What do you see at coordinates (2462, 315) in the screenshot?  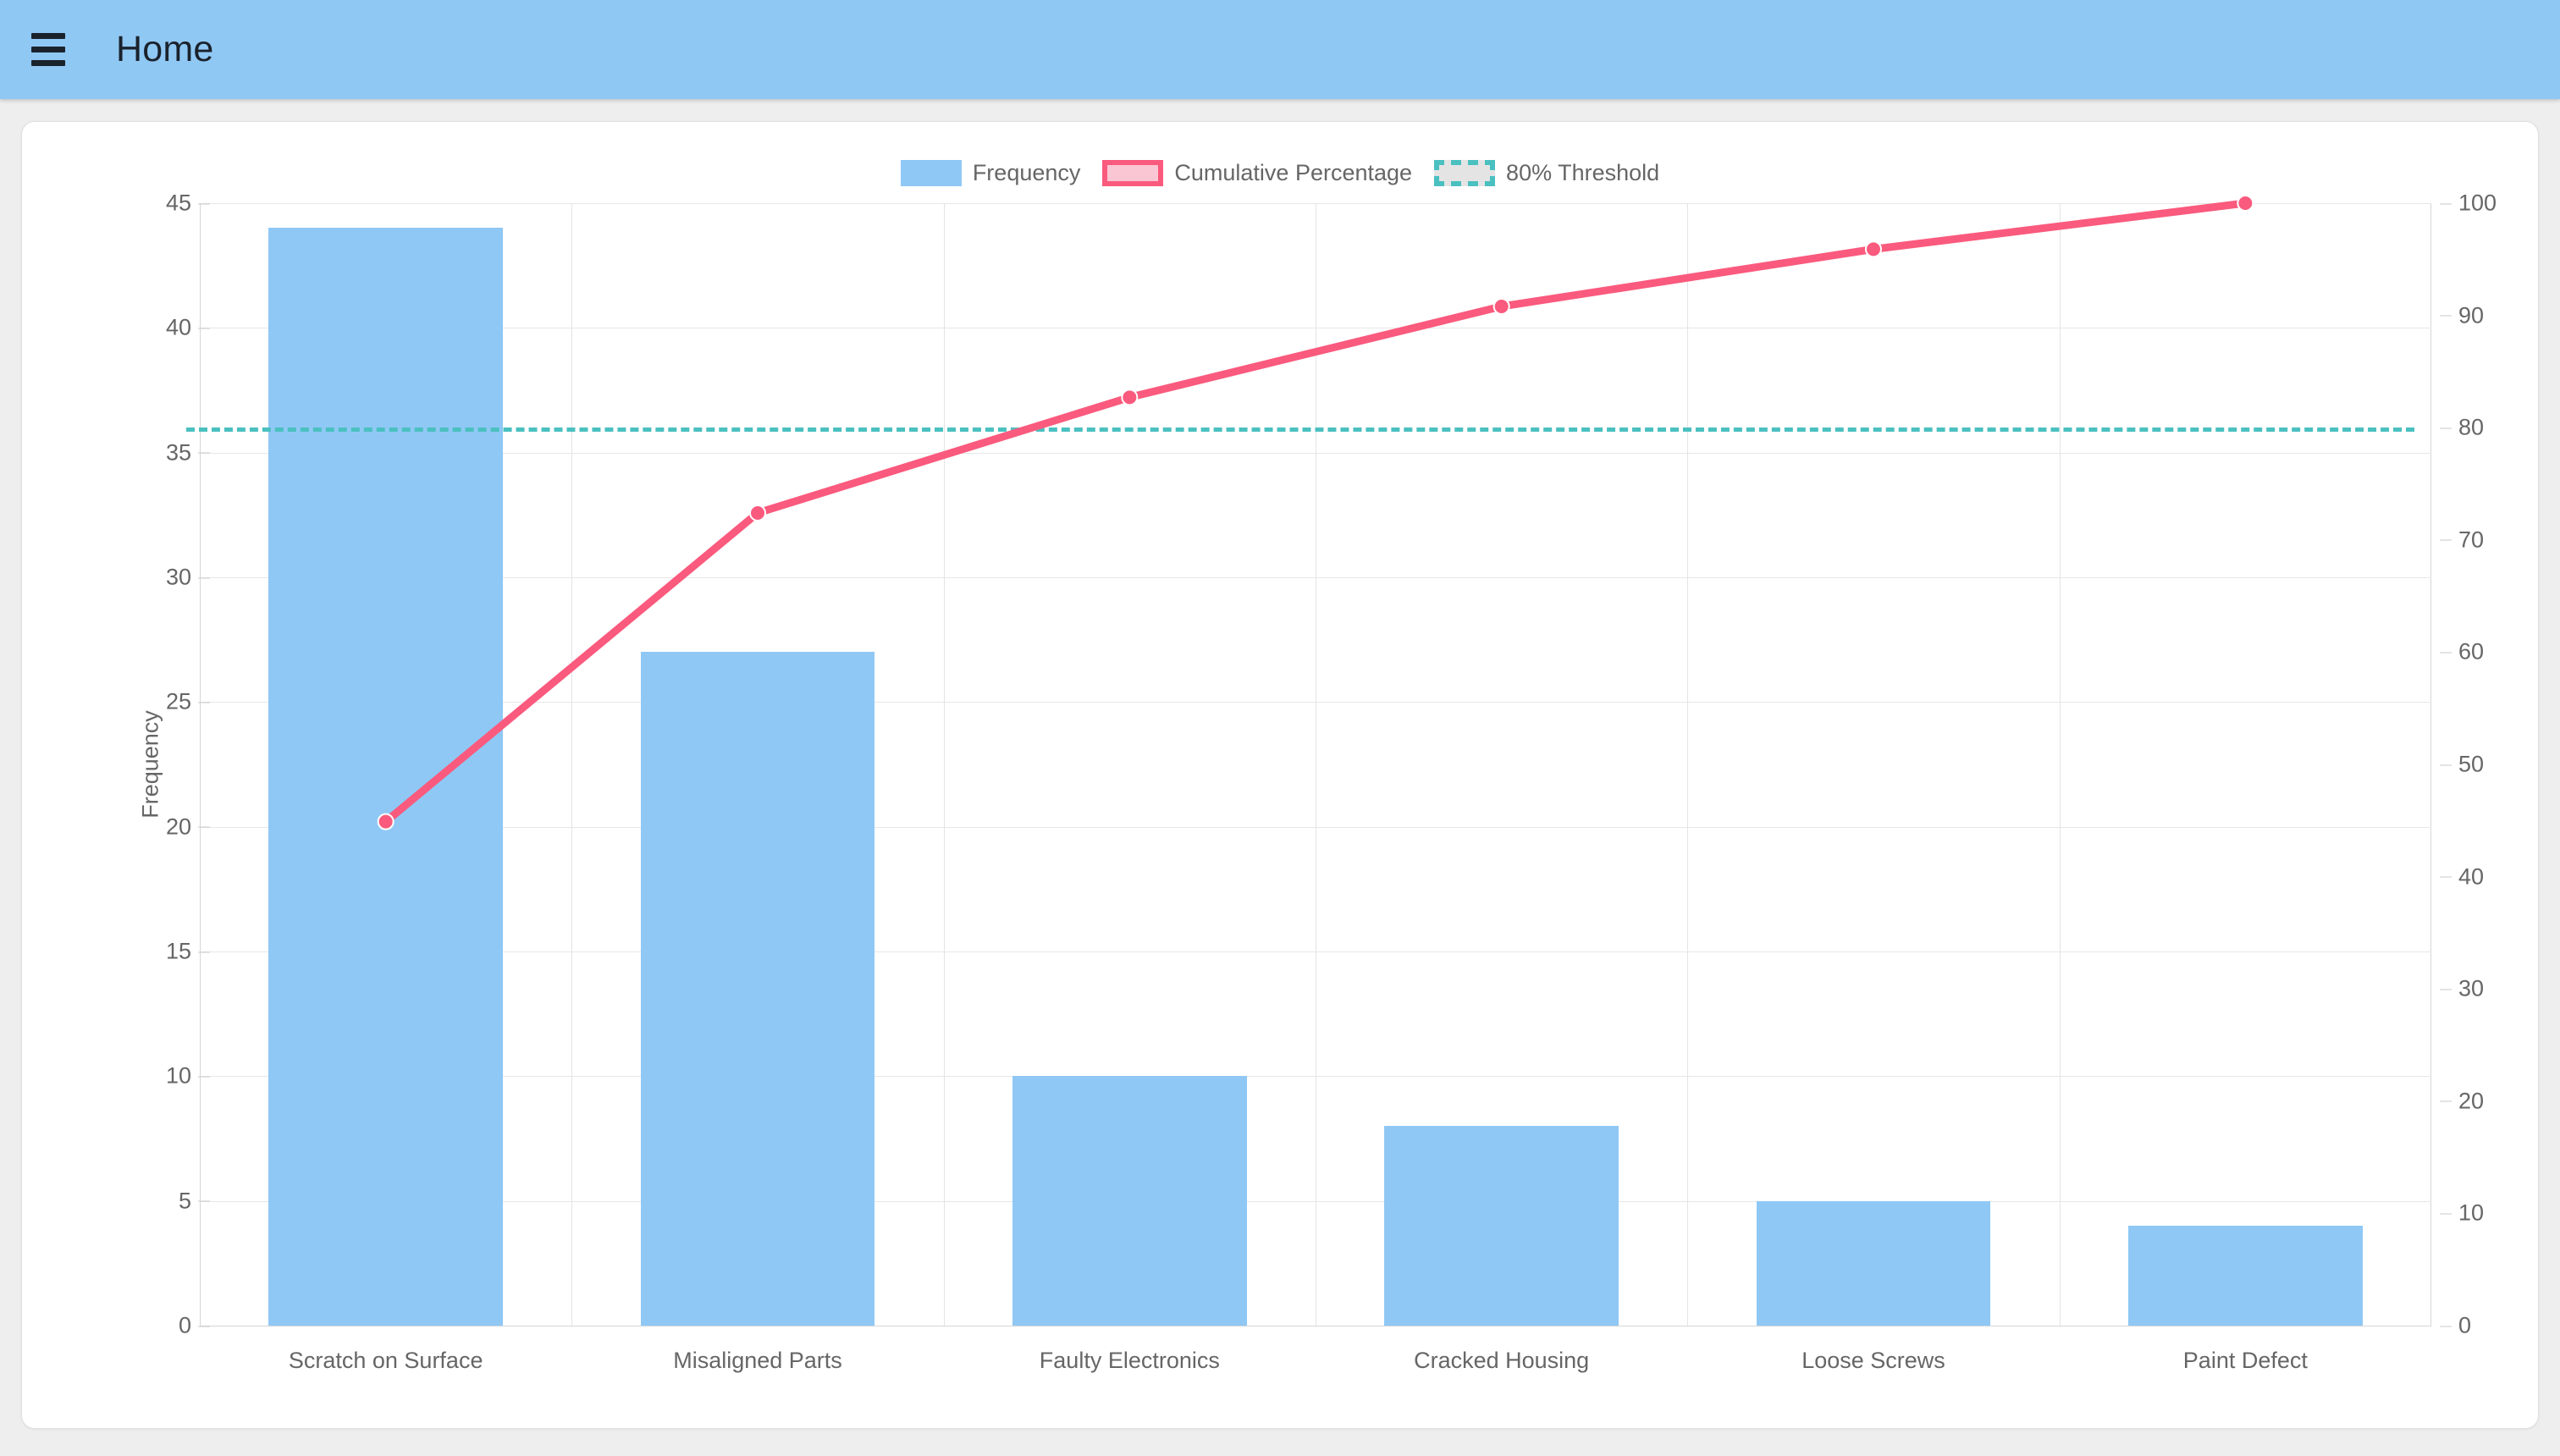 I see `y-tick-right-90: 90` at bounding box center [2462, 315].